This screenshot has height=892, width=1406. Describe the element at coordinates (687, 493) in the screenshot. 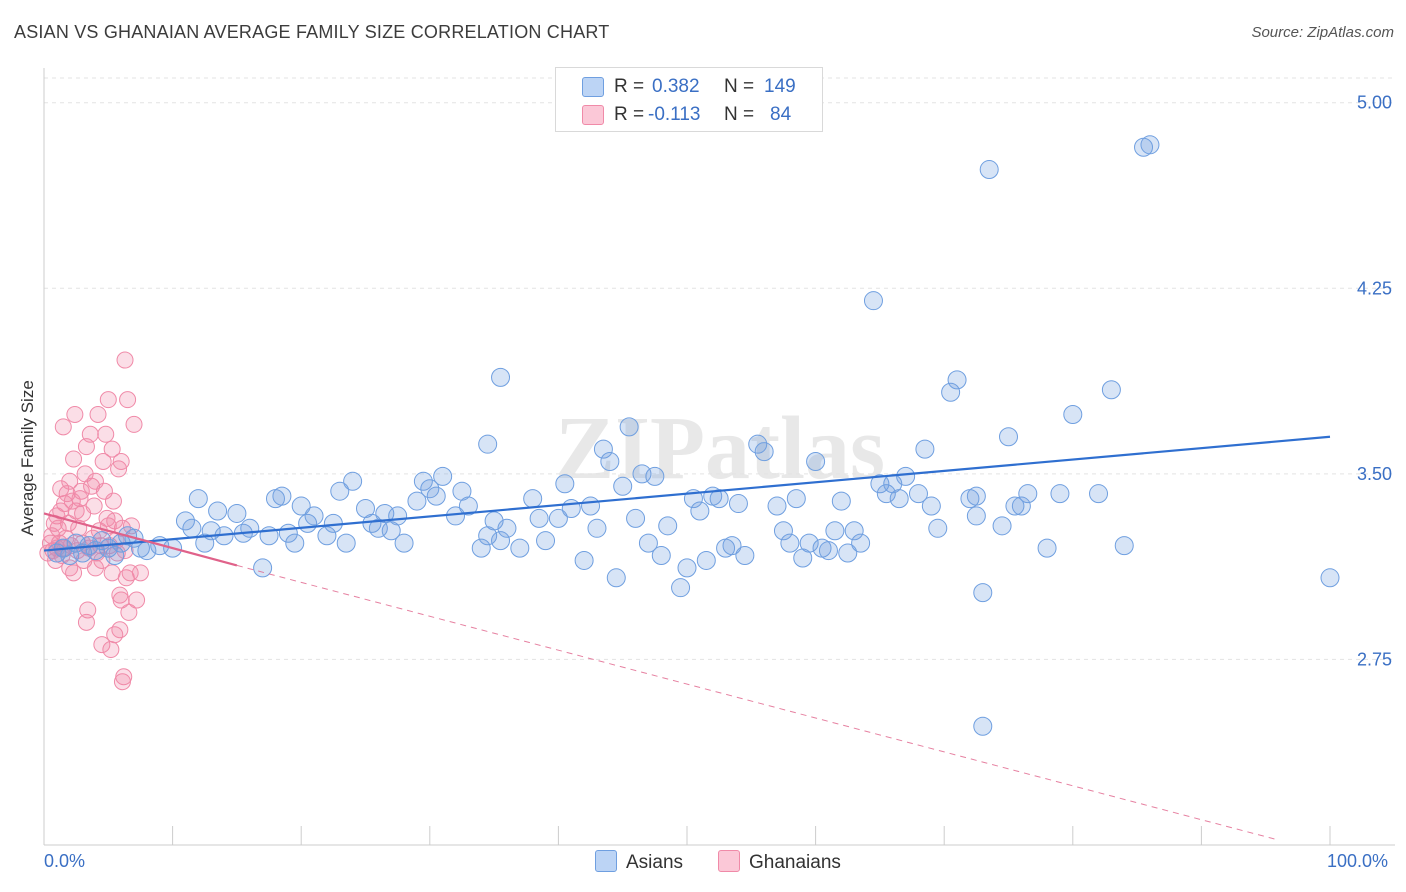

I see `asian-trend-line` at that location.